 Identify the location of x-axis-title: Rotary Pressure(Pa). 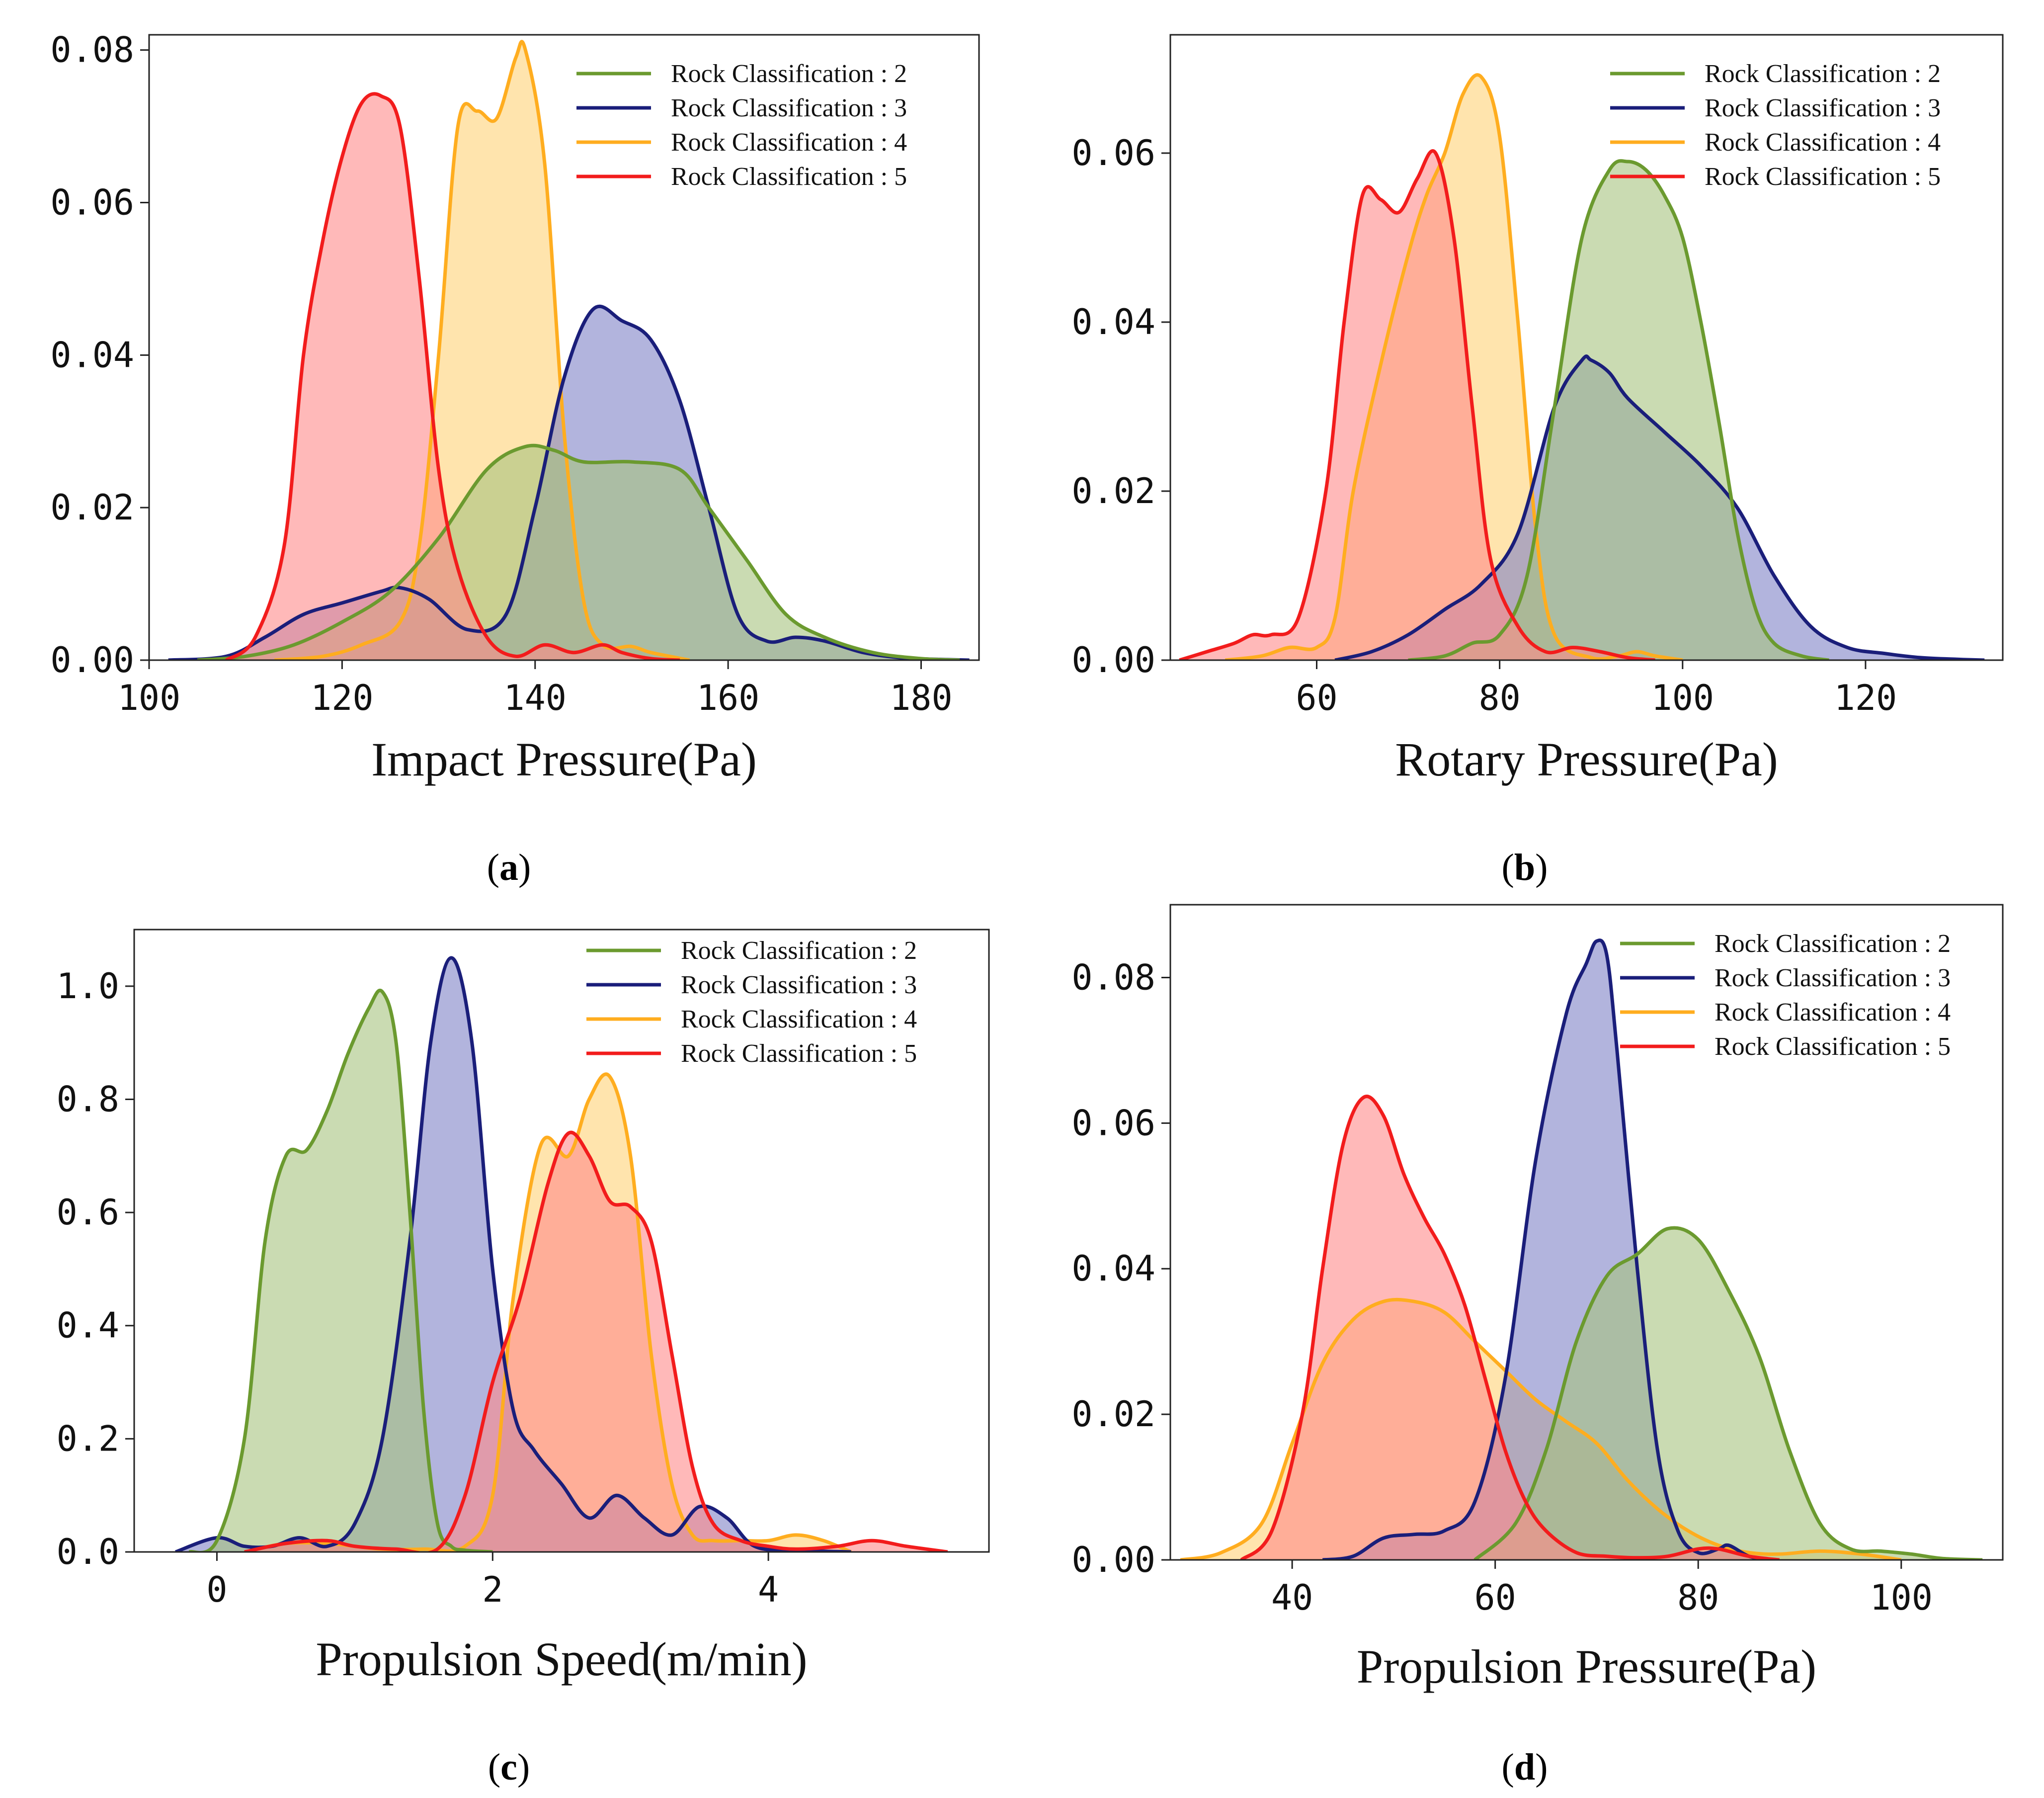
(1586, 759).